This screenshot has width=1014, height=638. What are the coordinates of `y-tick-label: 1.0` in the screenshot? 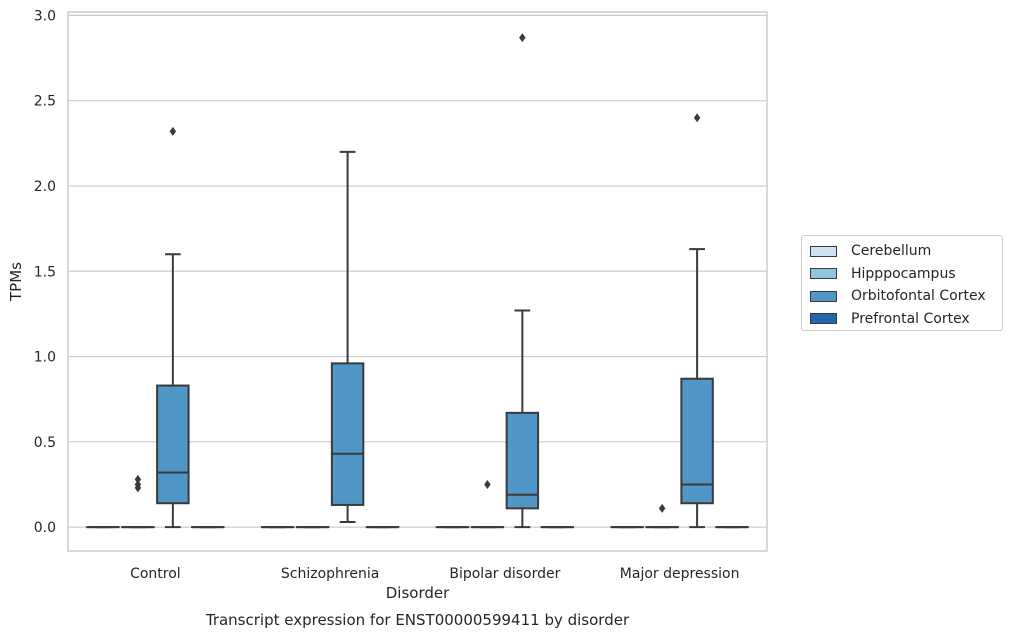 It's located at (45, 358).